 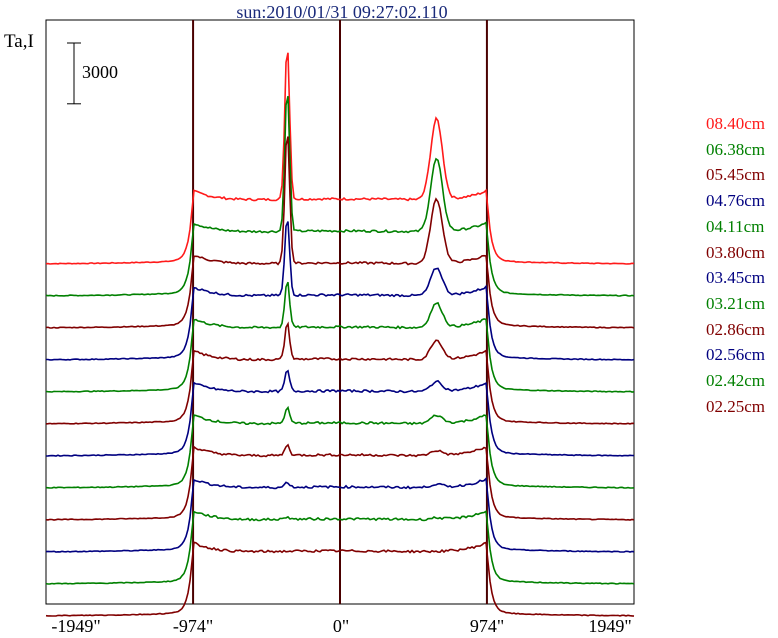 What do you see at coordinates (736, 278) in the screenshot?
I see `legend-item: 03.45cm` at bounding box center [736, 278].